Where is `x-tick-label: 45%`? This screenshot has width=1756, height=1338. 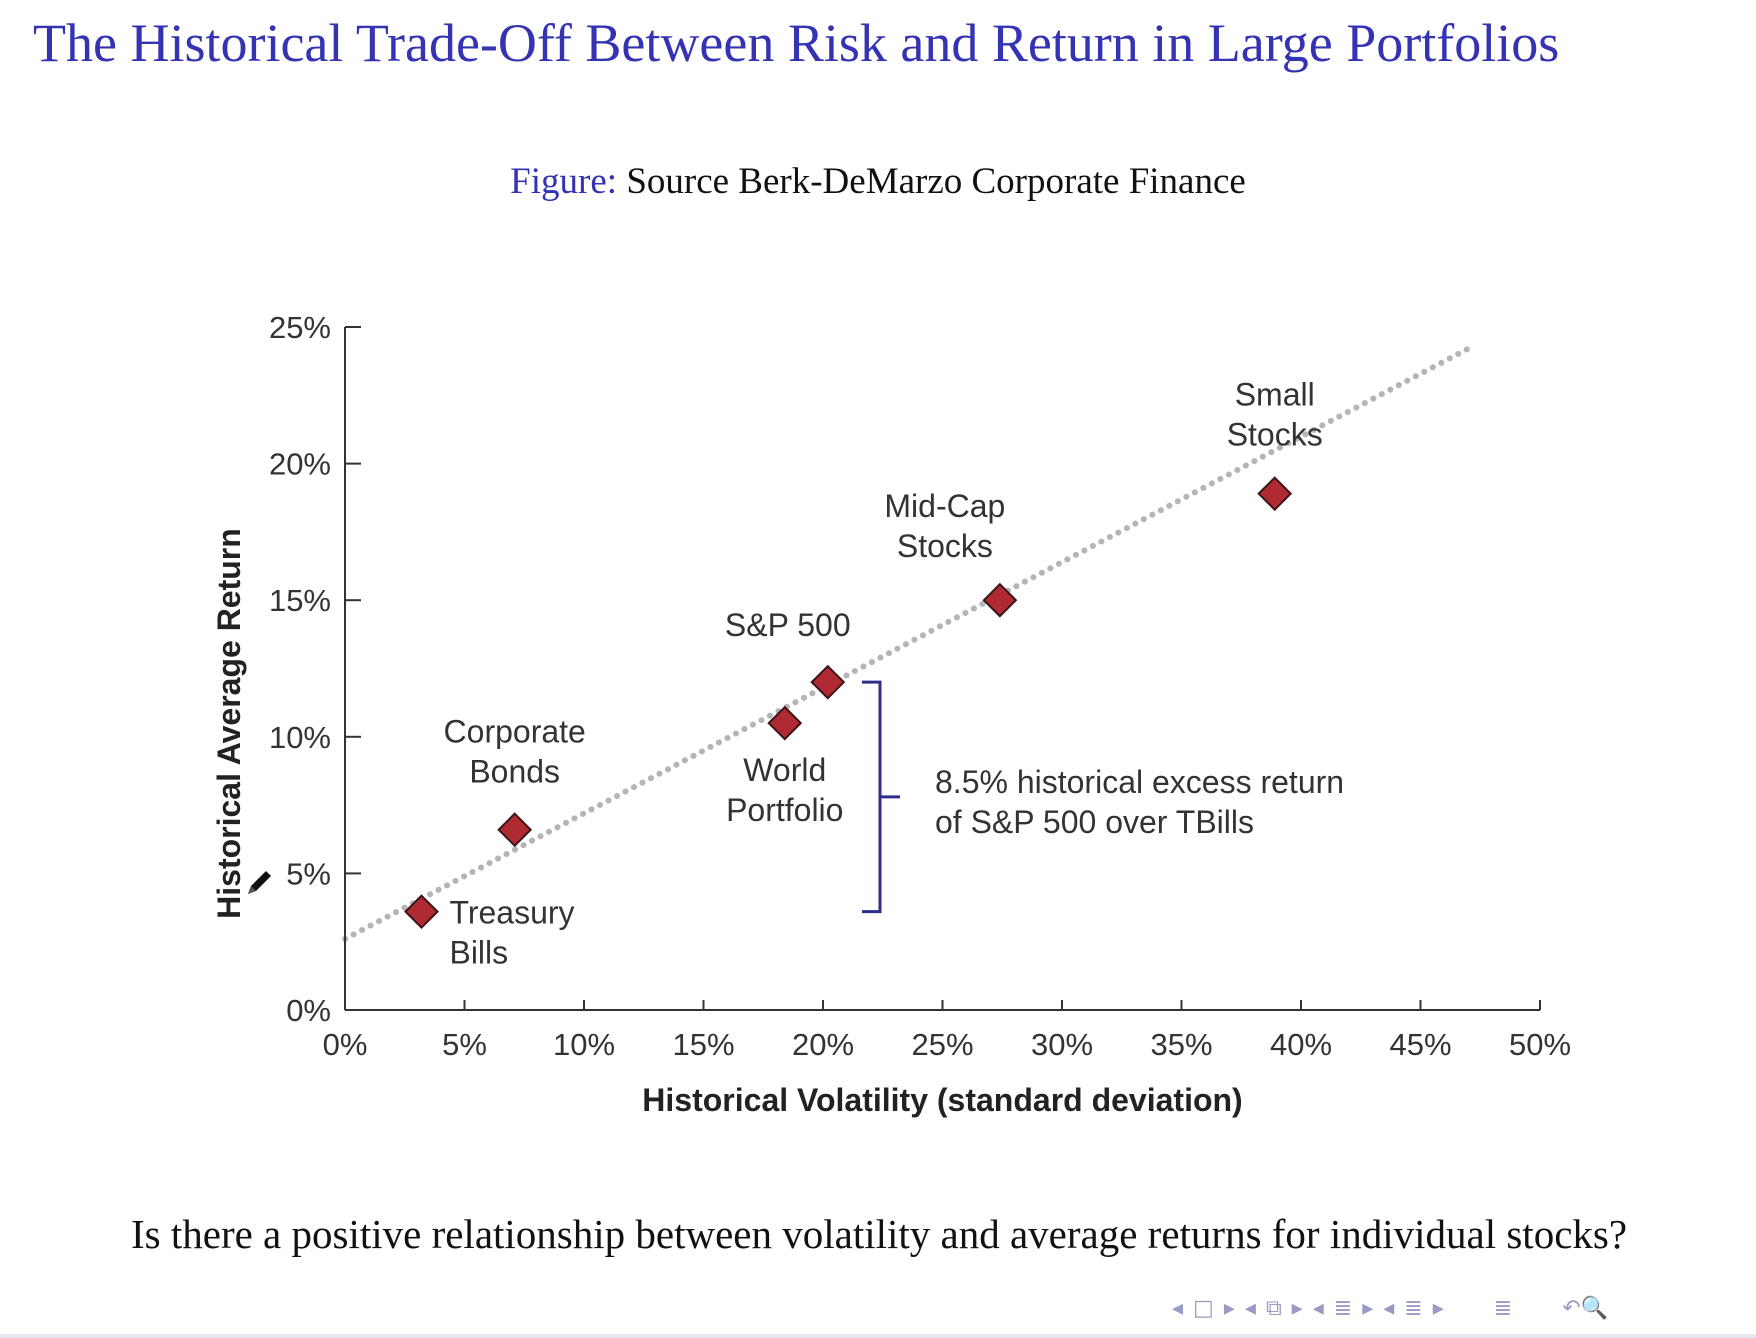 x-tick-label: 45% is located at coordinates (1420, 1044).